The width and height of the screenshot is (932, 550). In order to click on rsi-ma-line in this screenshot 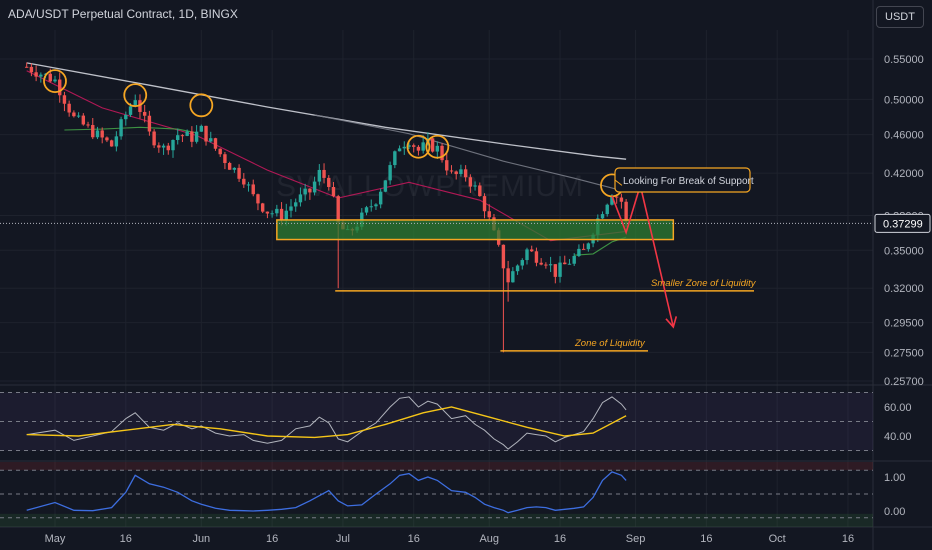, I will do `click(326, 422)`.